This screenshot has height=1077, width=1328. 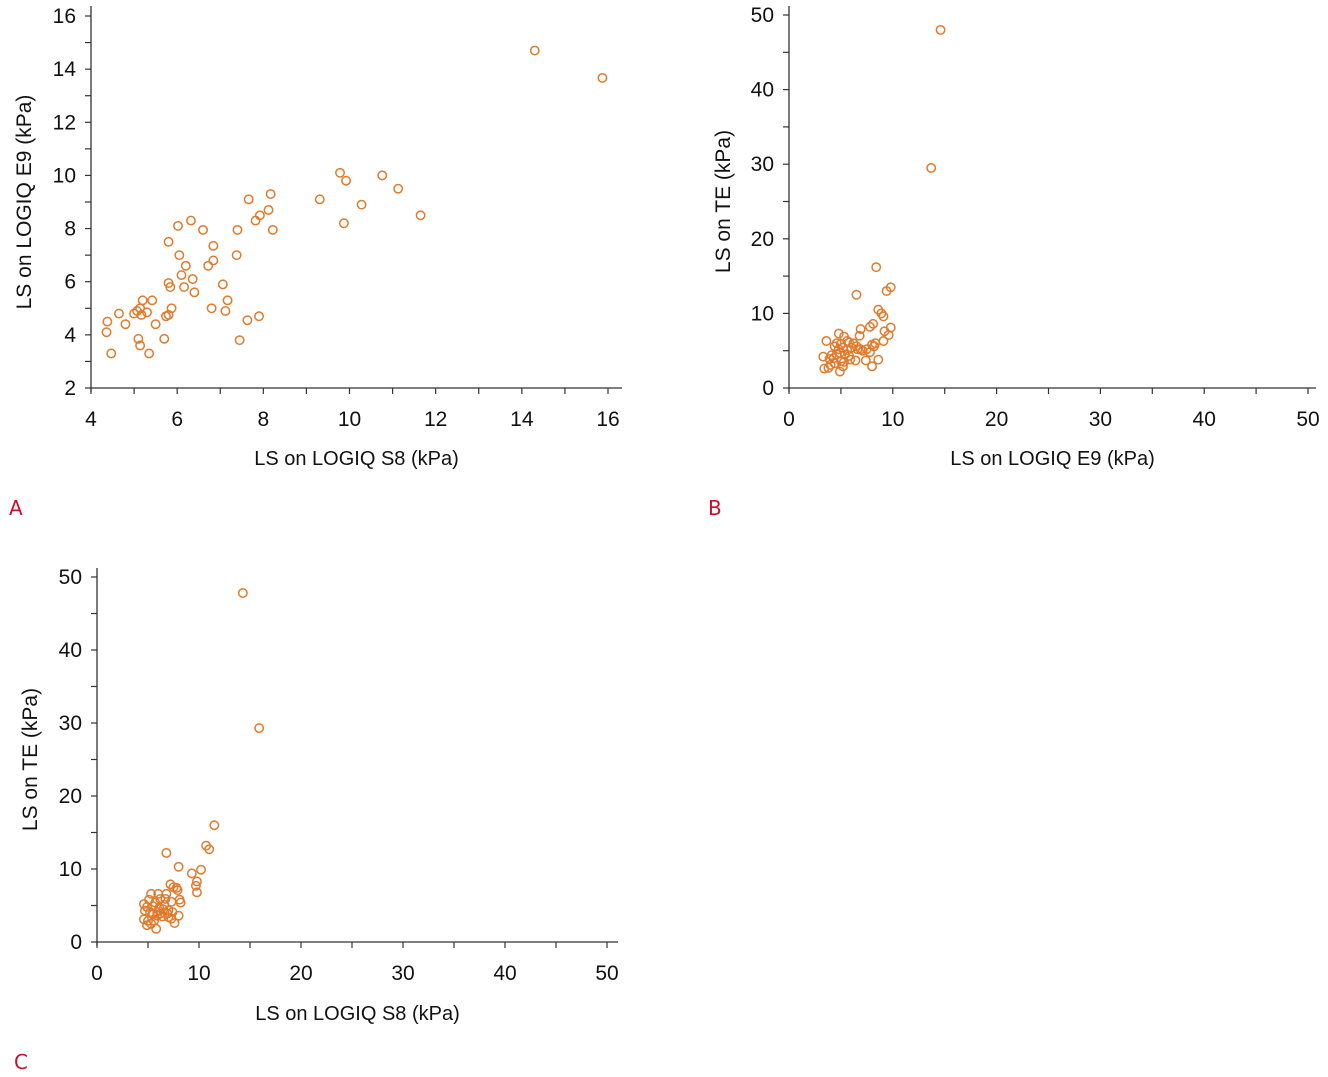 I want to click on panel-label-c: C, so click(x=21, y=1062).